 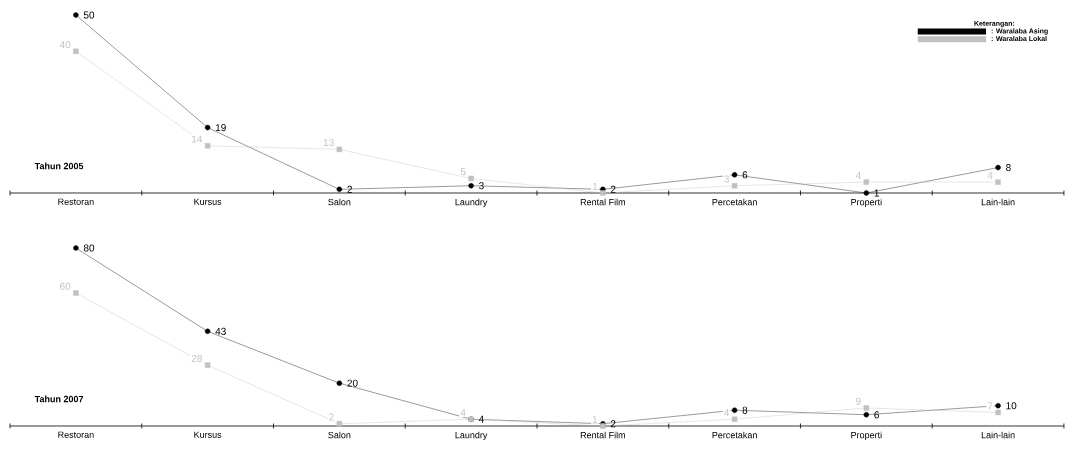 What do you see at coordinates (352, 383) in the screenshot?
I see `data-label: 20` at bounding box center [352, 383].